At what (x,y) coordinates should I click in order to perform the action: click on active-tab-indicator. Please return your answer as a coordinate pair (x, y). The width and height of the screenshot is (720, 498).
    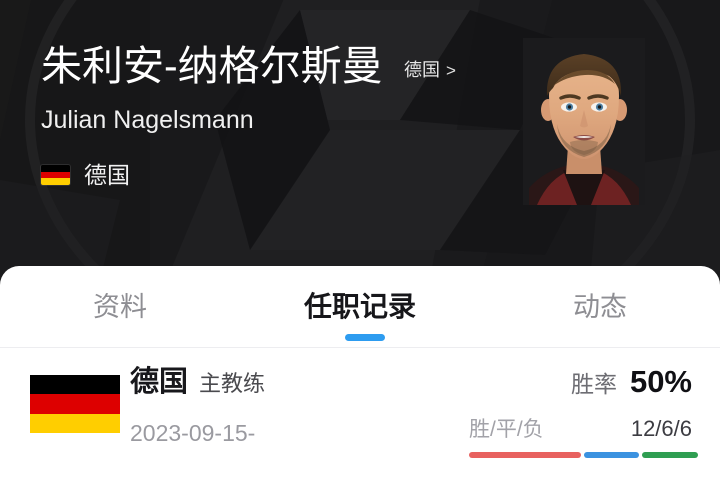
    Looking at the image, I should click on (365, 337).